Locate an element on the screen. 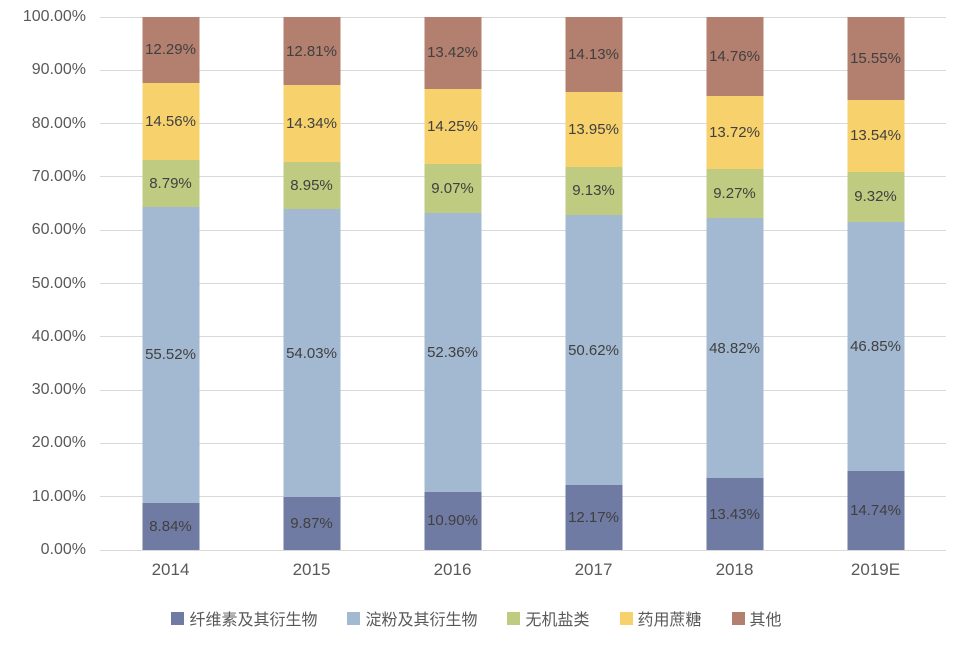 The image size is (953, 648). bar-segment: 14.74% is located at coordinates (875, 510).